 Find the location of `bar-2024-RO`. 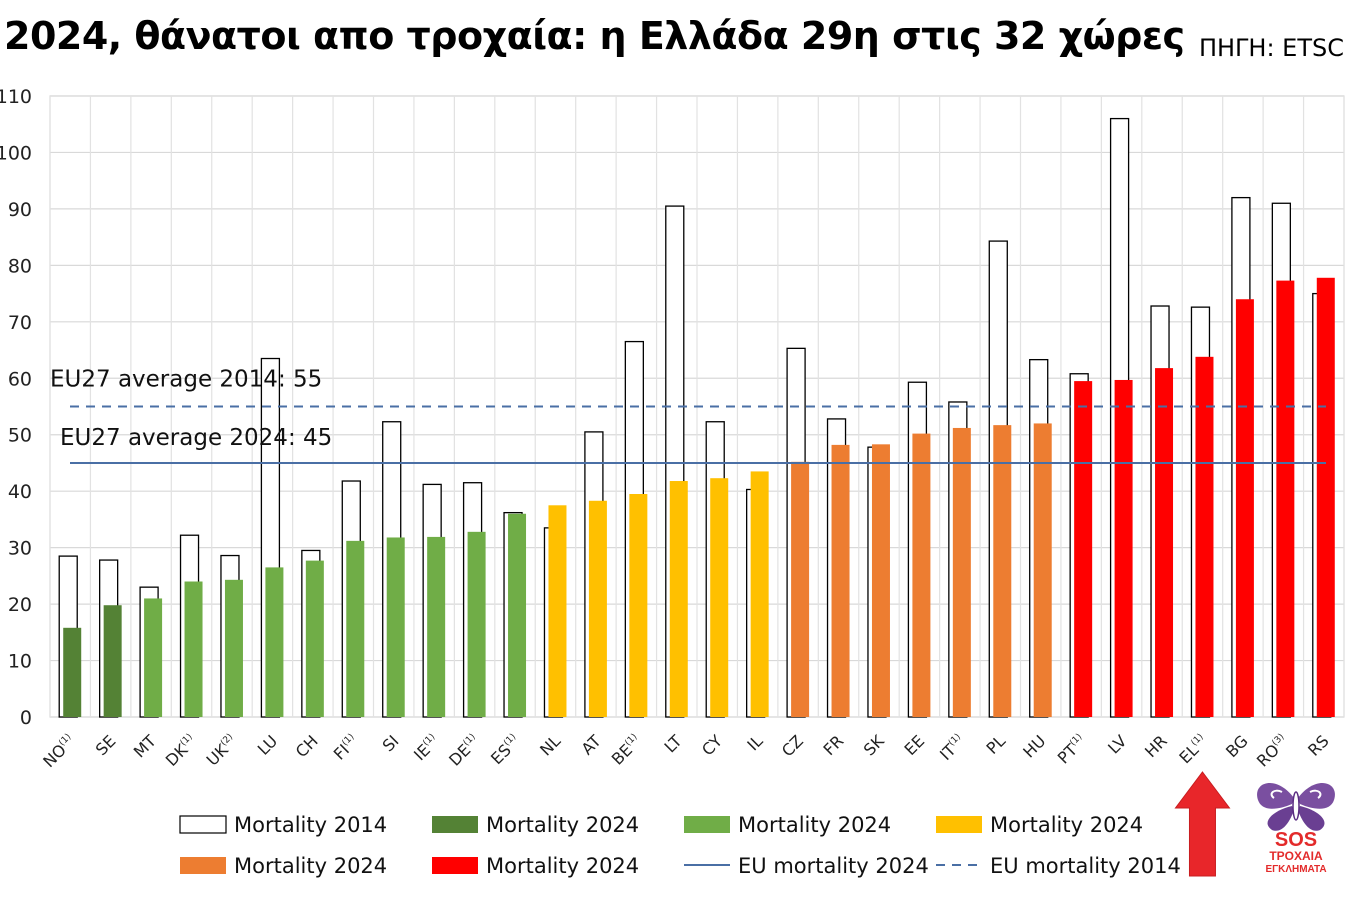

bar-2024-RO is located at coordinates (1285, 498).